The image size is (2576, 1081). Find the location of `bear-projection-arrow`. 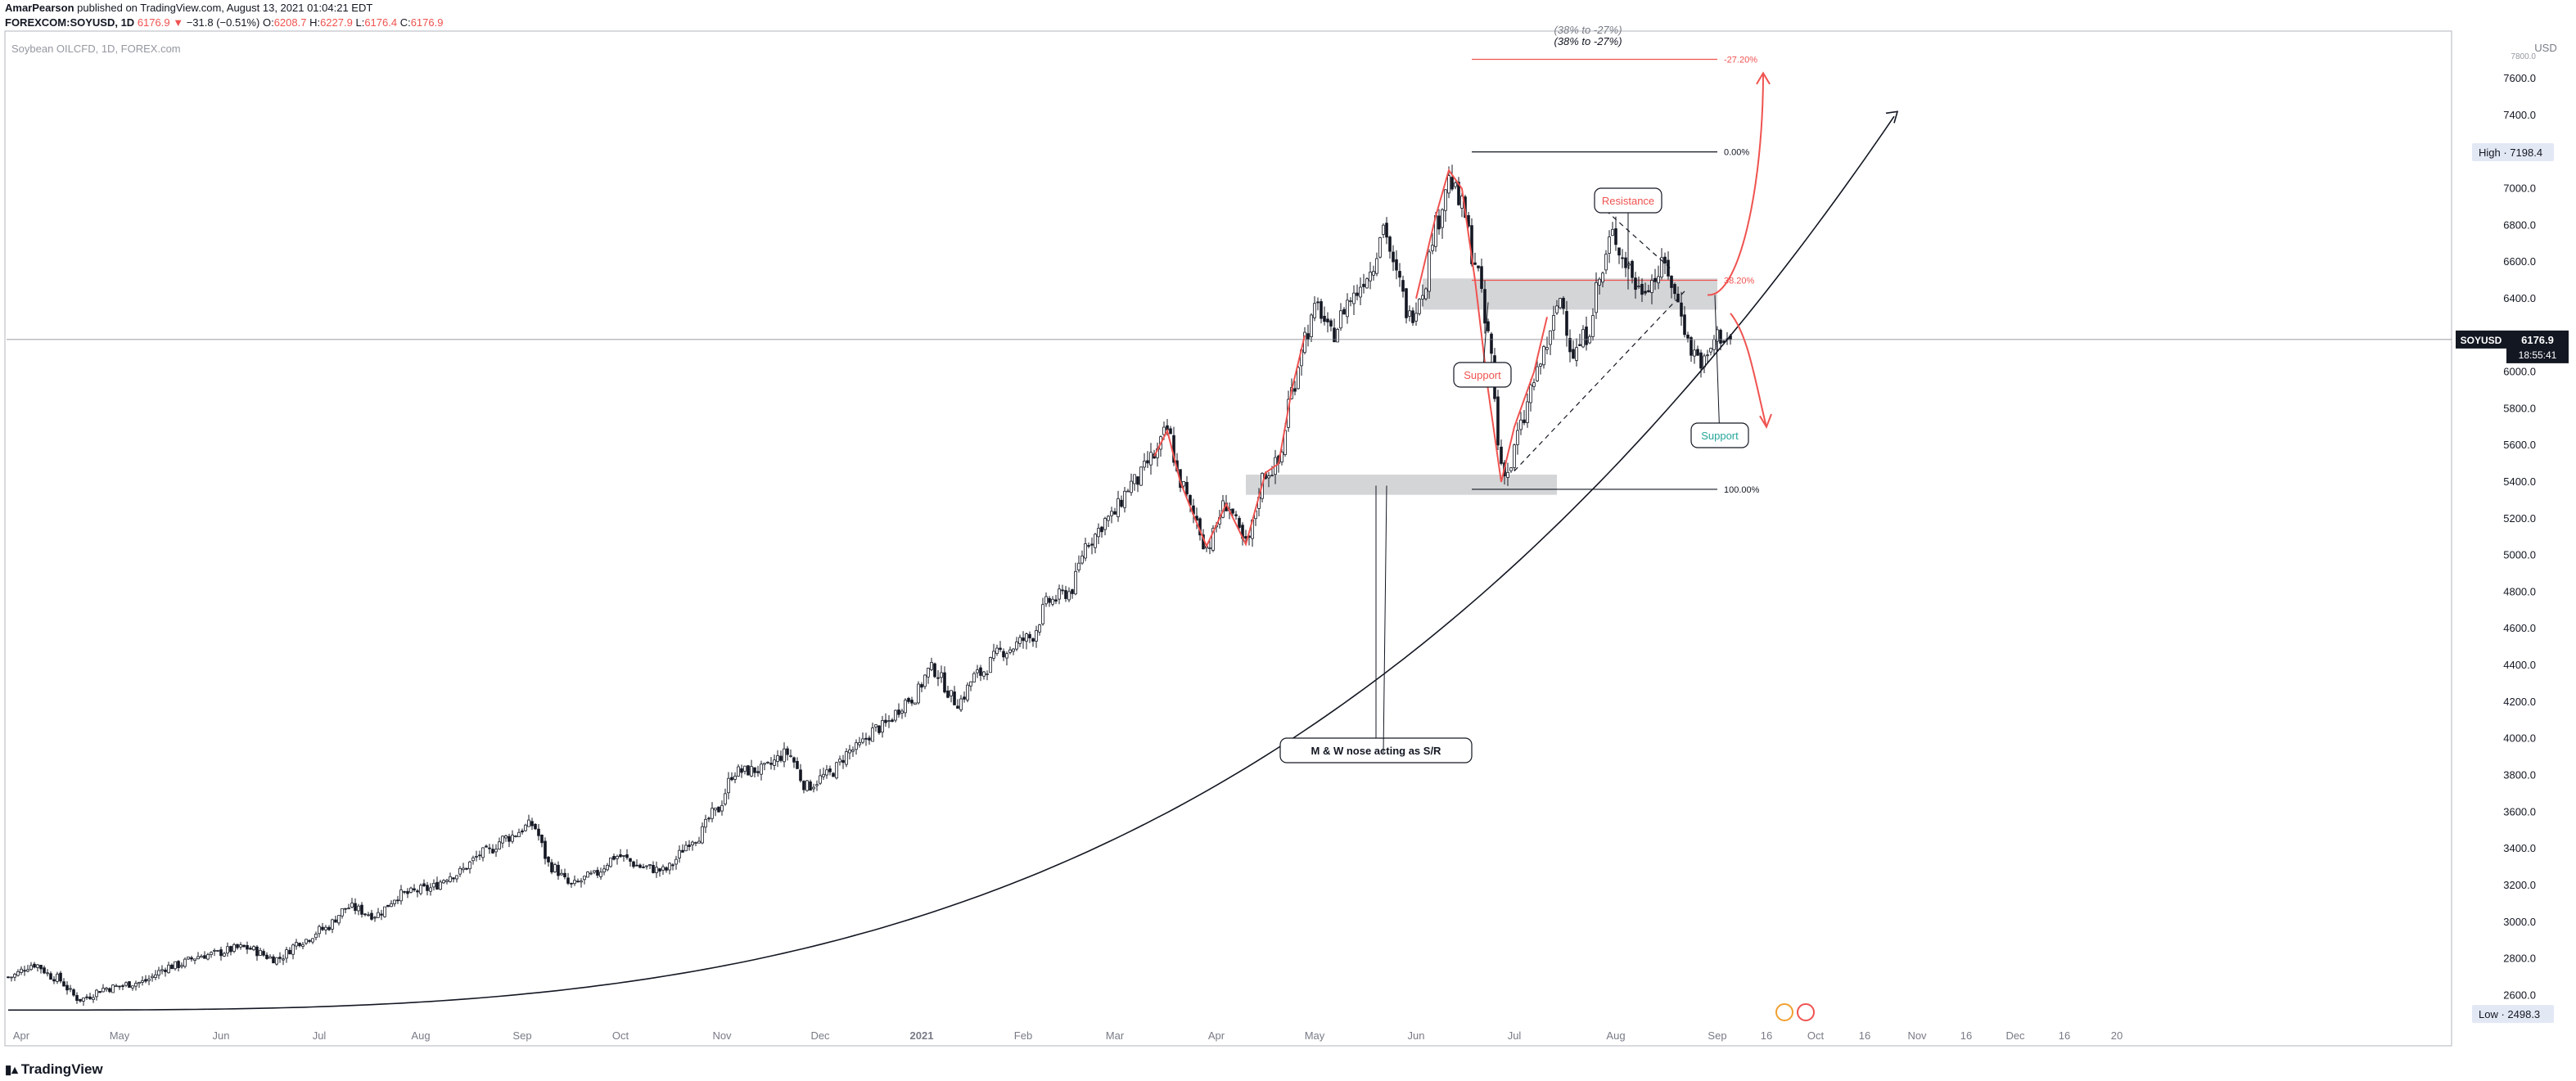

bear-projection-arrow is located at coordinates (1748, 371).